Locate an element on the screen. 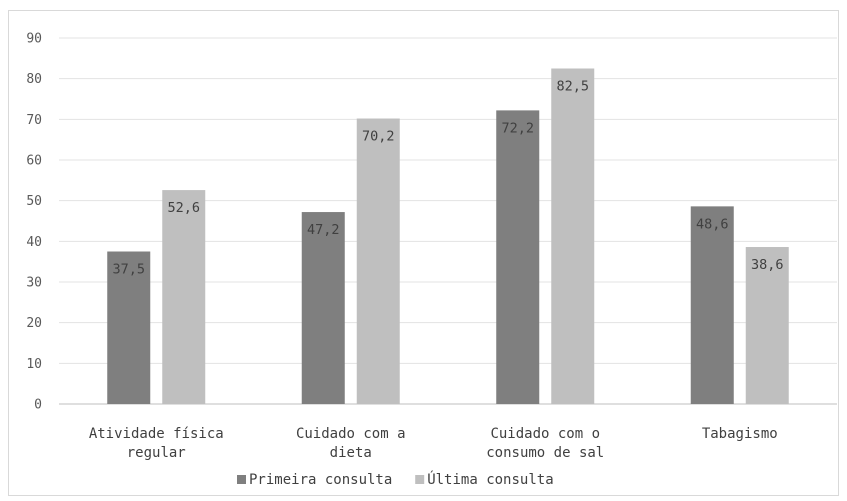  category-label: Cuidado com o is located at coordinates (545, 434).